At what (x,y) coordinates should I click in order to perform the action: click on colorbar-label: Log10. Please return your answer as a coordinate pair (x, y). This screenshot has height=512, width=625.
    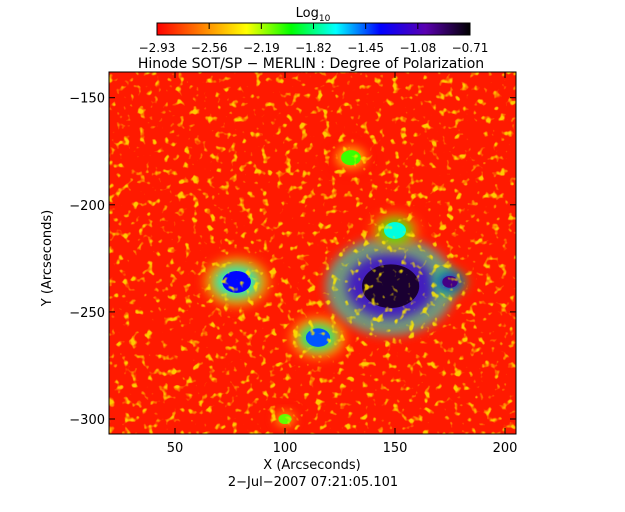
    Looking at the image, I should click on (313, 15).